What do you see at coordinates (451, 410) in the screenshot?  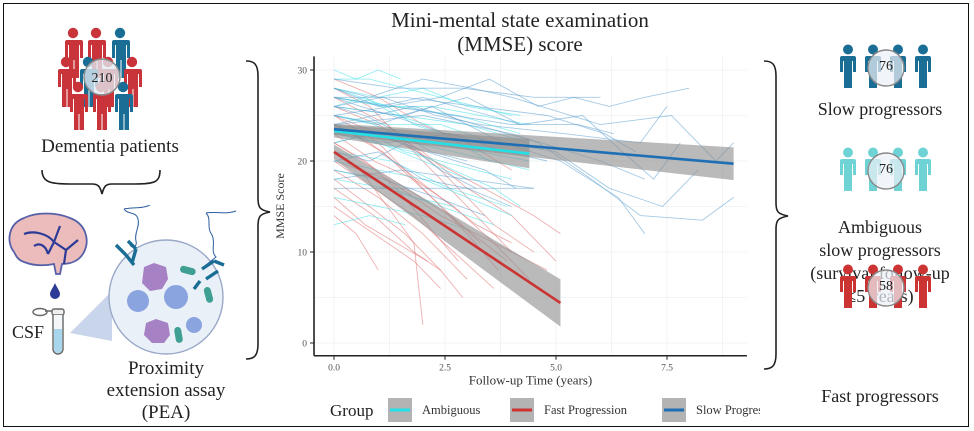 I see `legend-label: Ambiguous` at bounding box center [451, 410].